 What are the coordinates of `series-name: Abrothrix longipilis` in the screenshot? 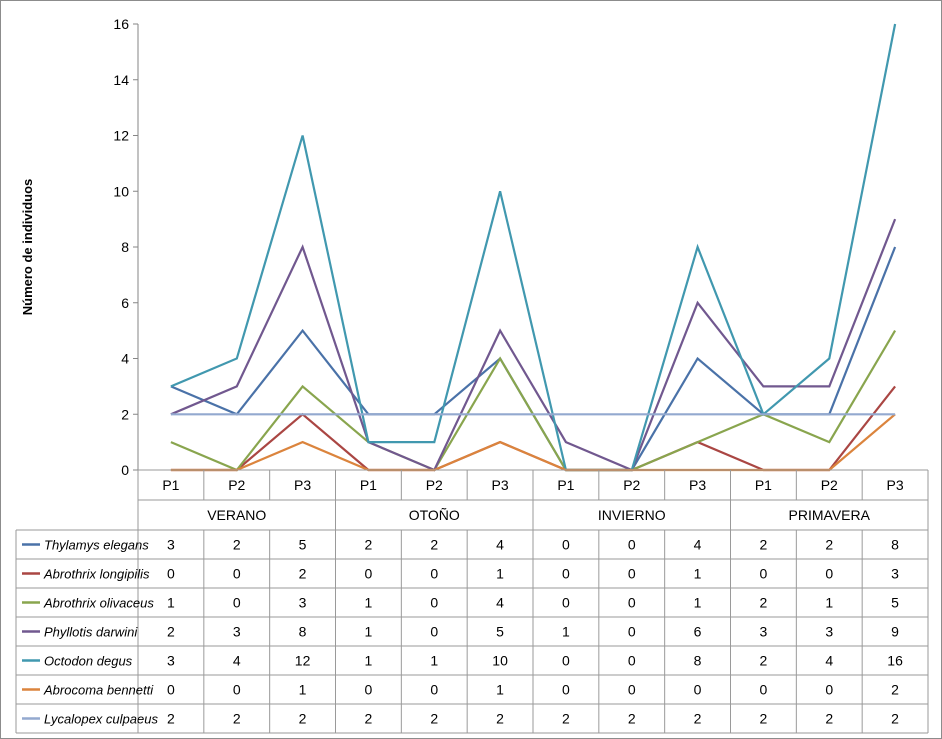 It's located at (96, 574).